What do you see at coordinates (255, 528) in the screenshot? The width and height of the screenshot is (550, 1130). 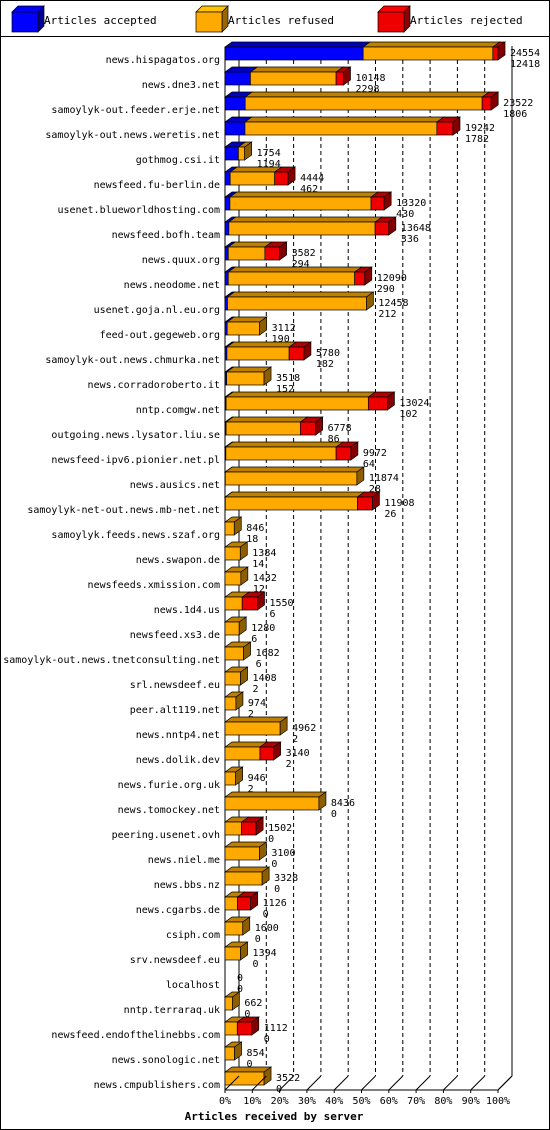 I see `value-label-received: 846` at bounding box center [255, 528].